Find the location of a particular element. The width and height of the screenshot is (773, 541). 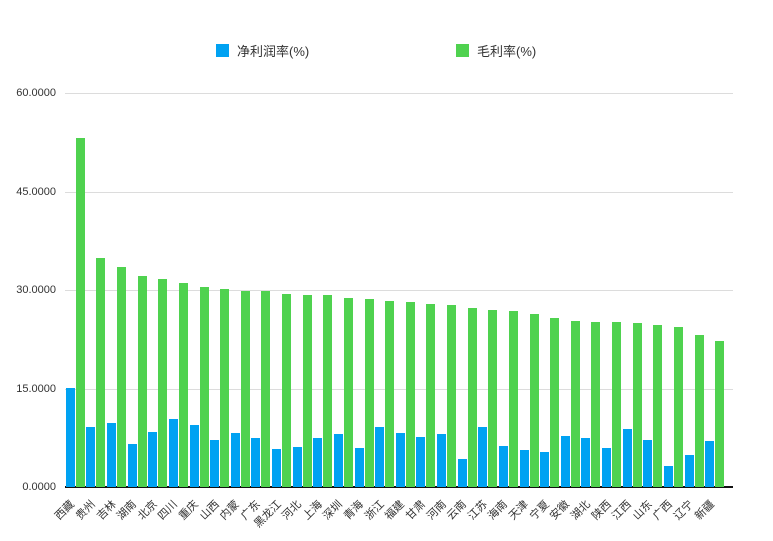

category-slot-吉林 is located at coordinates (116, 290).